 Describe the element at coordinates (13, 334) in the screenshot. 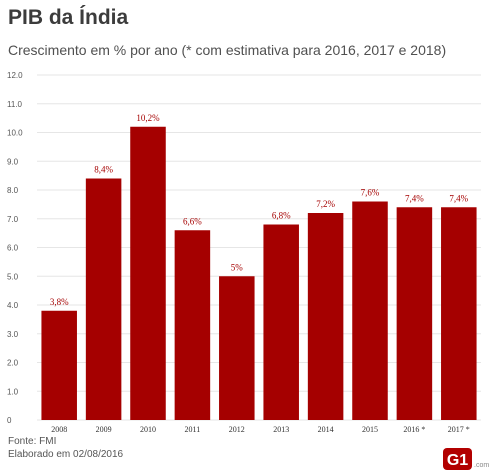

I see `y-tick-label: 3.0` at that location.